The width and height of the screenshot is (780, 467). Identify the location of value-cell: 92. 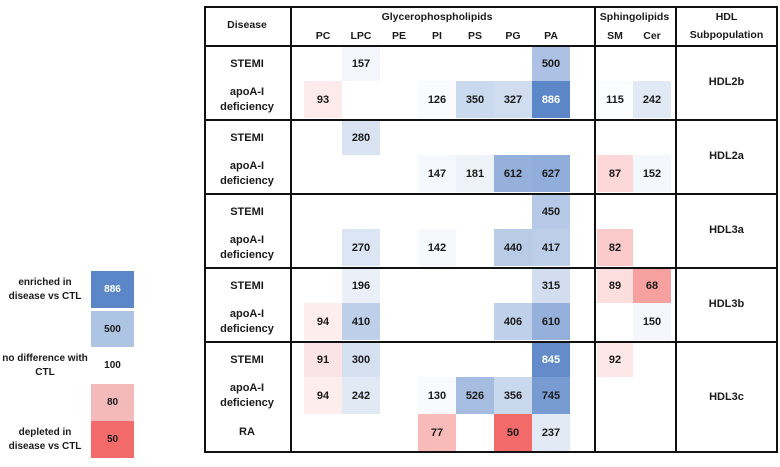
(615, 360).